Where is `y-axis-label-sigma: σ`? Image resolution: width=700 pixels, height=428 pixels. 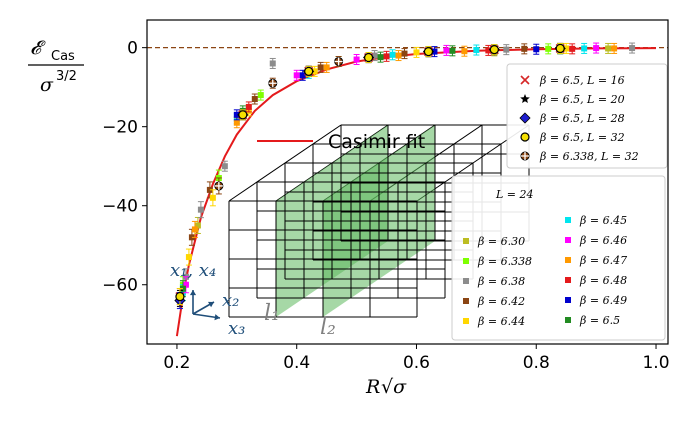
y-axis-label-sigma: σ is located at coordinates (47, 85).